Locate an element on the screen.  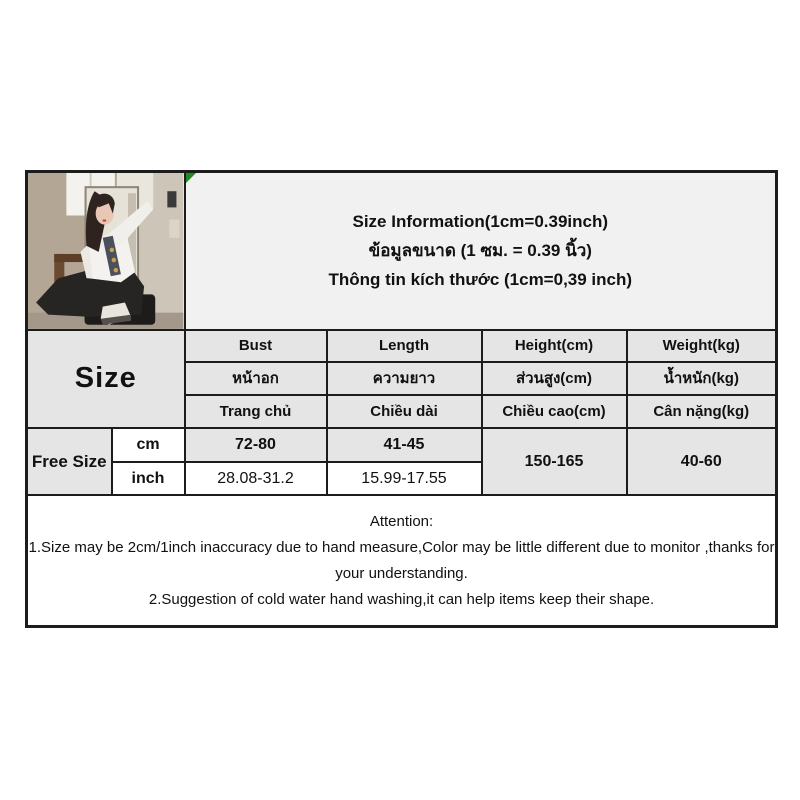
attention-heading: Attention: is located at coordinates (401, 521).